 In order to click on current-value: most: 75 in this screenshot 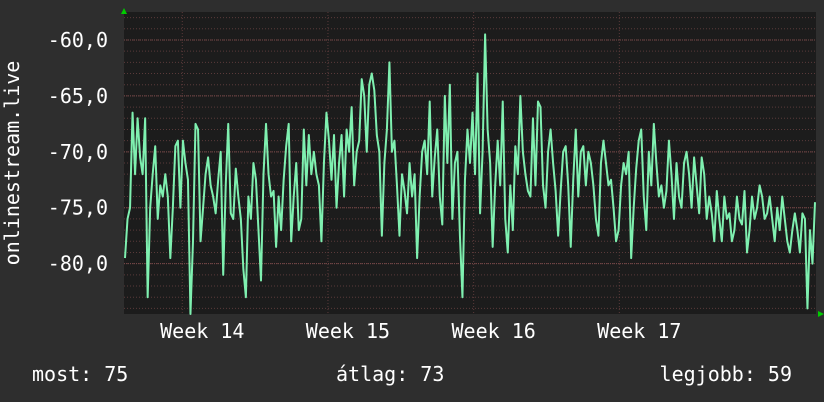, I will do `click(80, 374)`.